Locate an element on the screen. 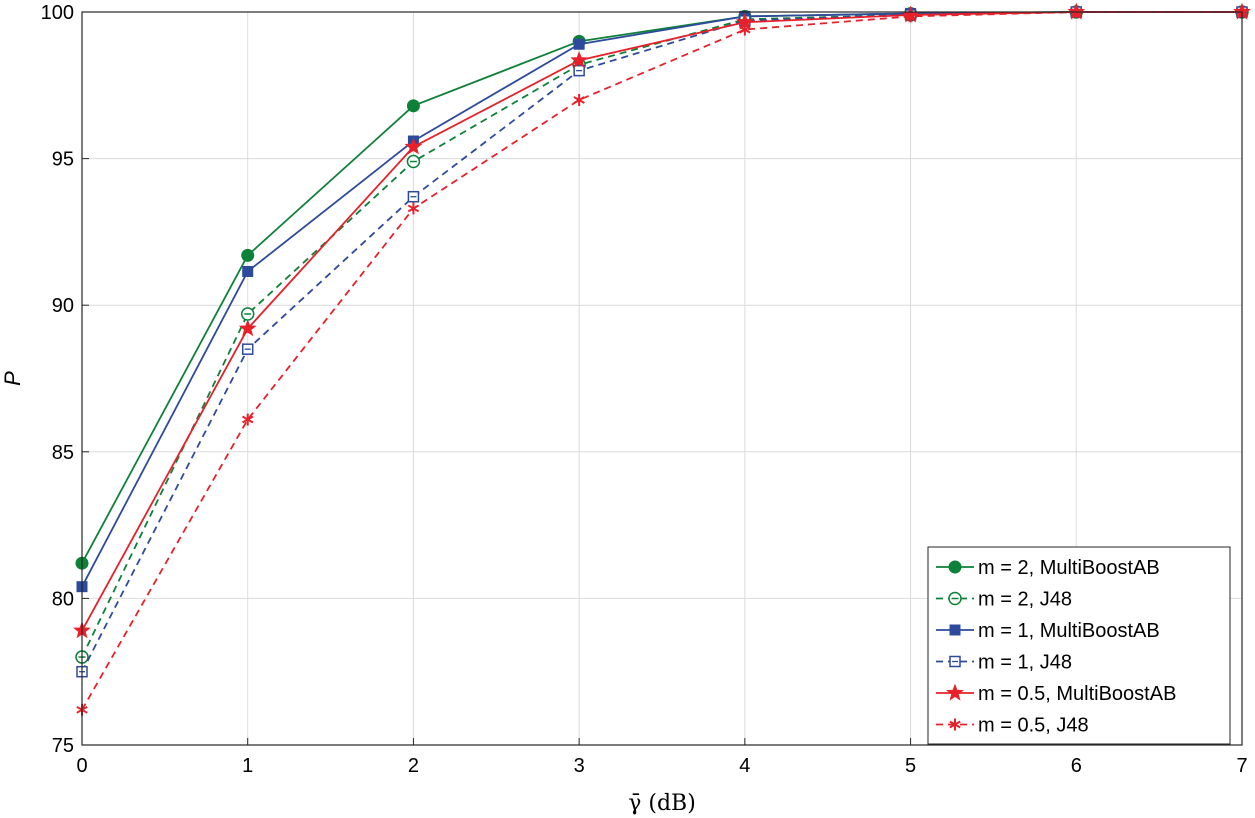 The image size is (1255, 818). y-tick-label: 80 is located at coordinates (63, 599).